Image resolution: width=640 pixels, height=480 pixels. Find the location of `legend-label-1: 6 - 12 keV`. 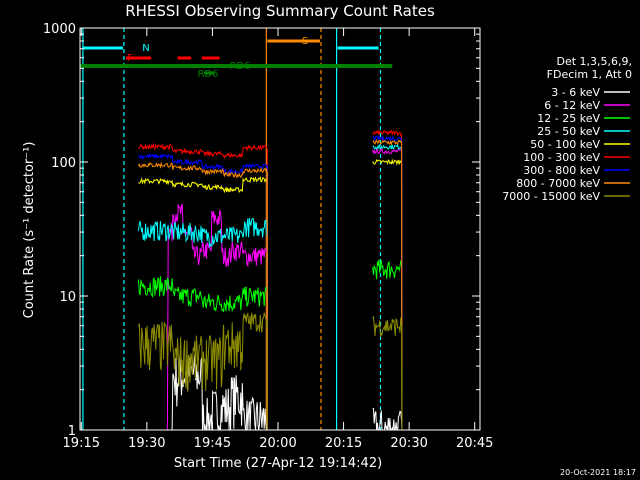

legend-label-1: 6 - 12 keV is located at coordinates (572, 105).